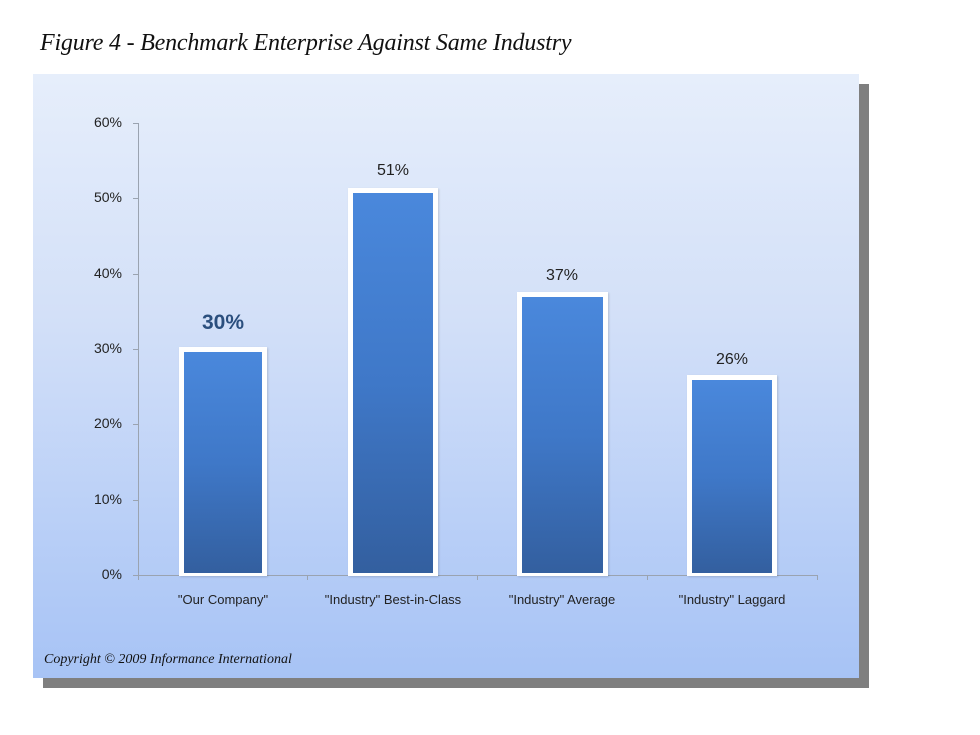  Describe the element at coordinates (107, 423) in the screenshot. I see `y-tick-label: 20%` at that location.